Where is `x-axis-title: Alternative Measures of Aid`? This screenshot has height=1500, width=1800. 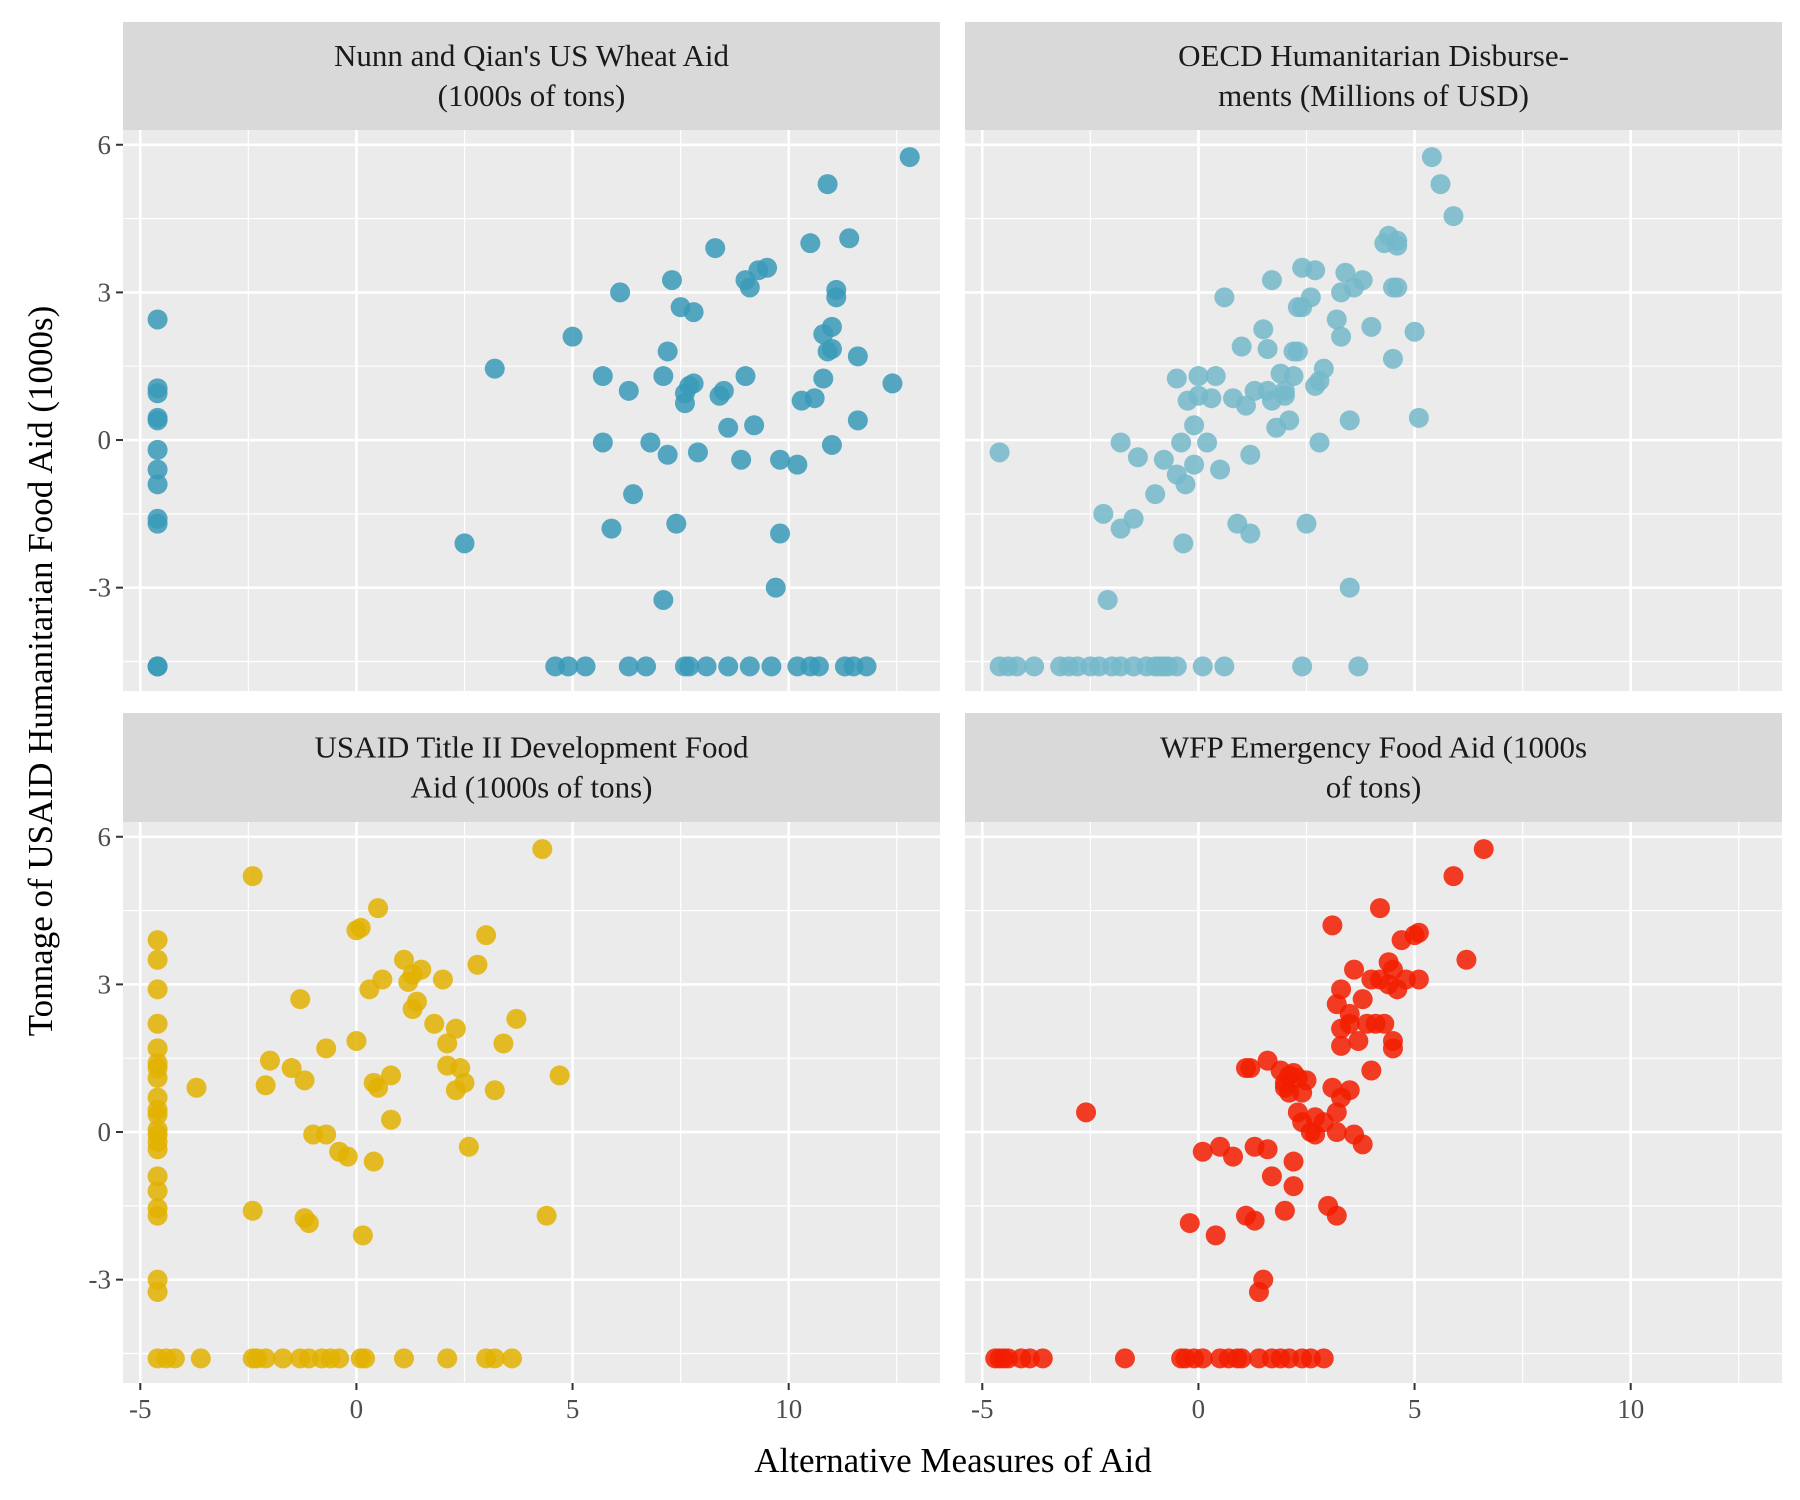
x-axis-title: Alternative Measures of Aid is located at coordinates (953, 1460).